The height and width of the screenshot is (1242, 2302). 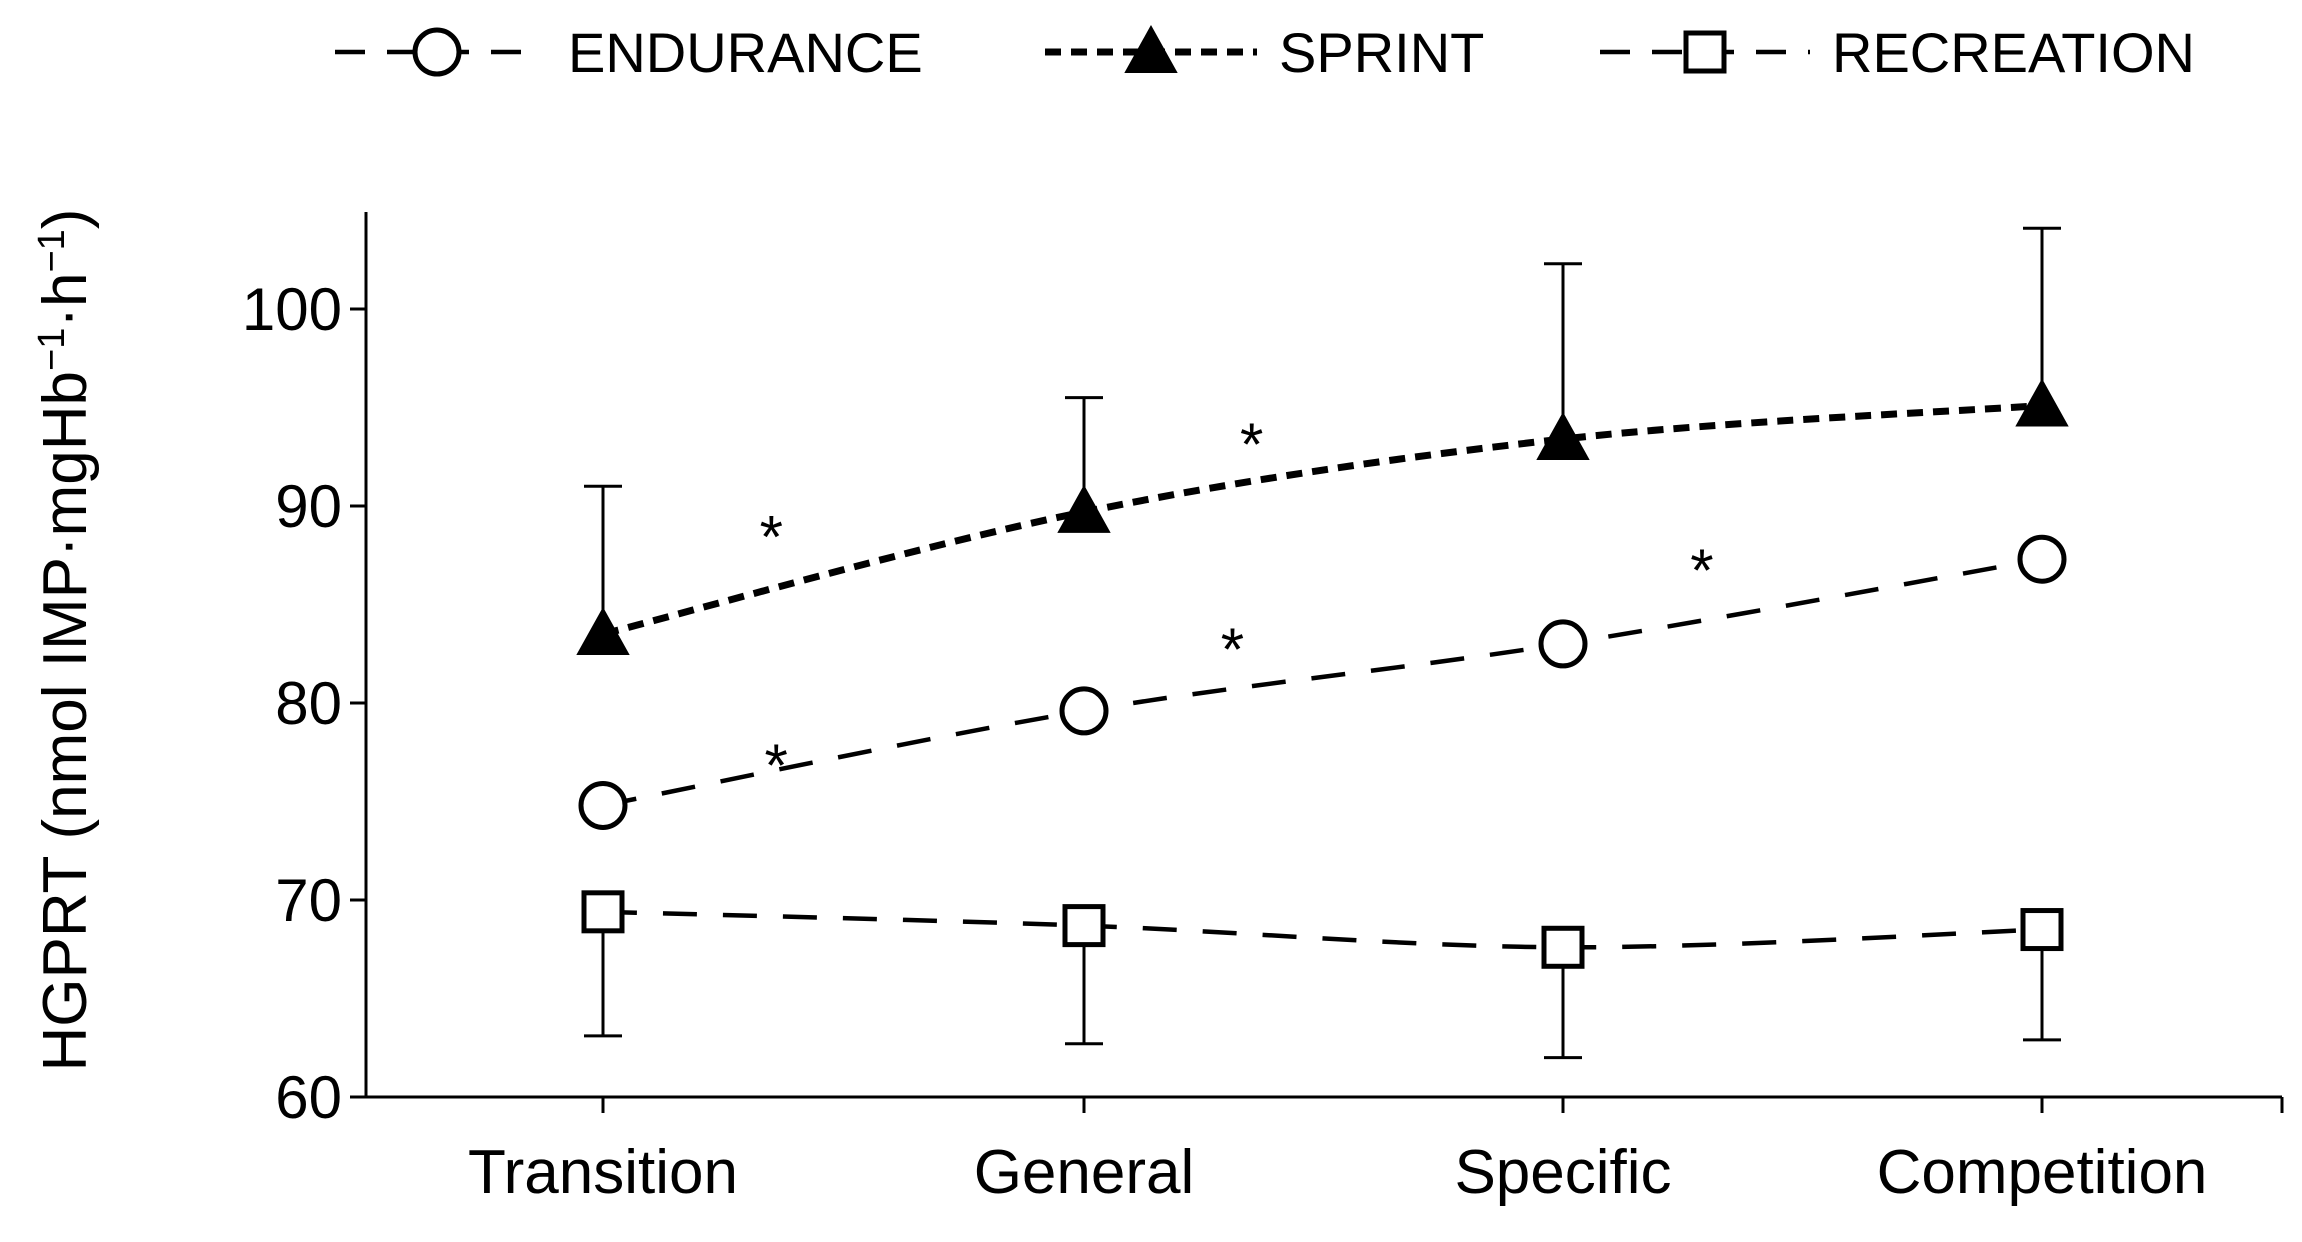 What do you see at coordinates (2013, 52) in the screenshot?
I see `legend-label: RECREATION` at bounding box center [2013, 52].